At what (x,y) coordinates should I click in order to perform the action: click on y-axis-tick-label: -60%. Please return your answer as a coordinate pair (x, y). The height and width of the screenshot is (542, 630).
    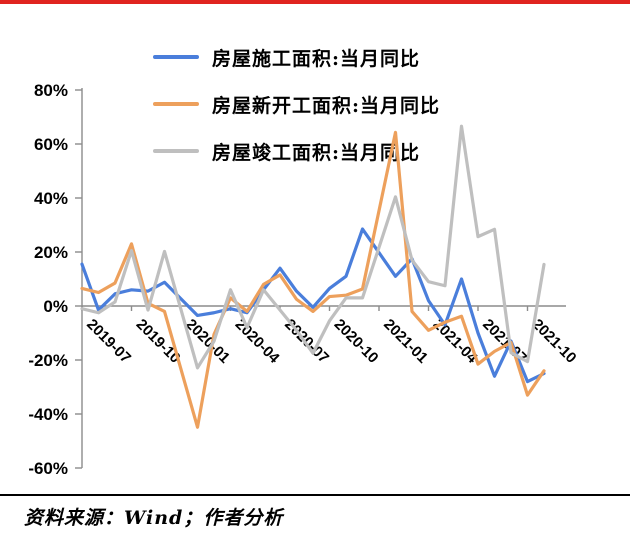
    Looking at the image, I should click on (48, 468).